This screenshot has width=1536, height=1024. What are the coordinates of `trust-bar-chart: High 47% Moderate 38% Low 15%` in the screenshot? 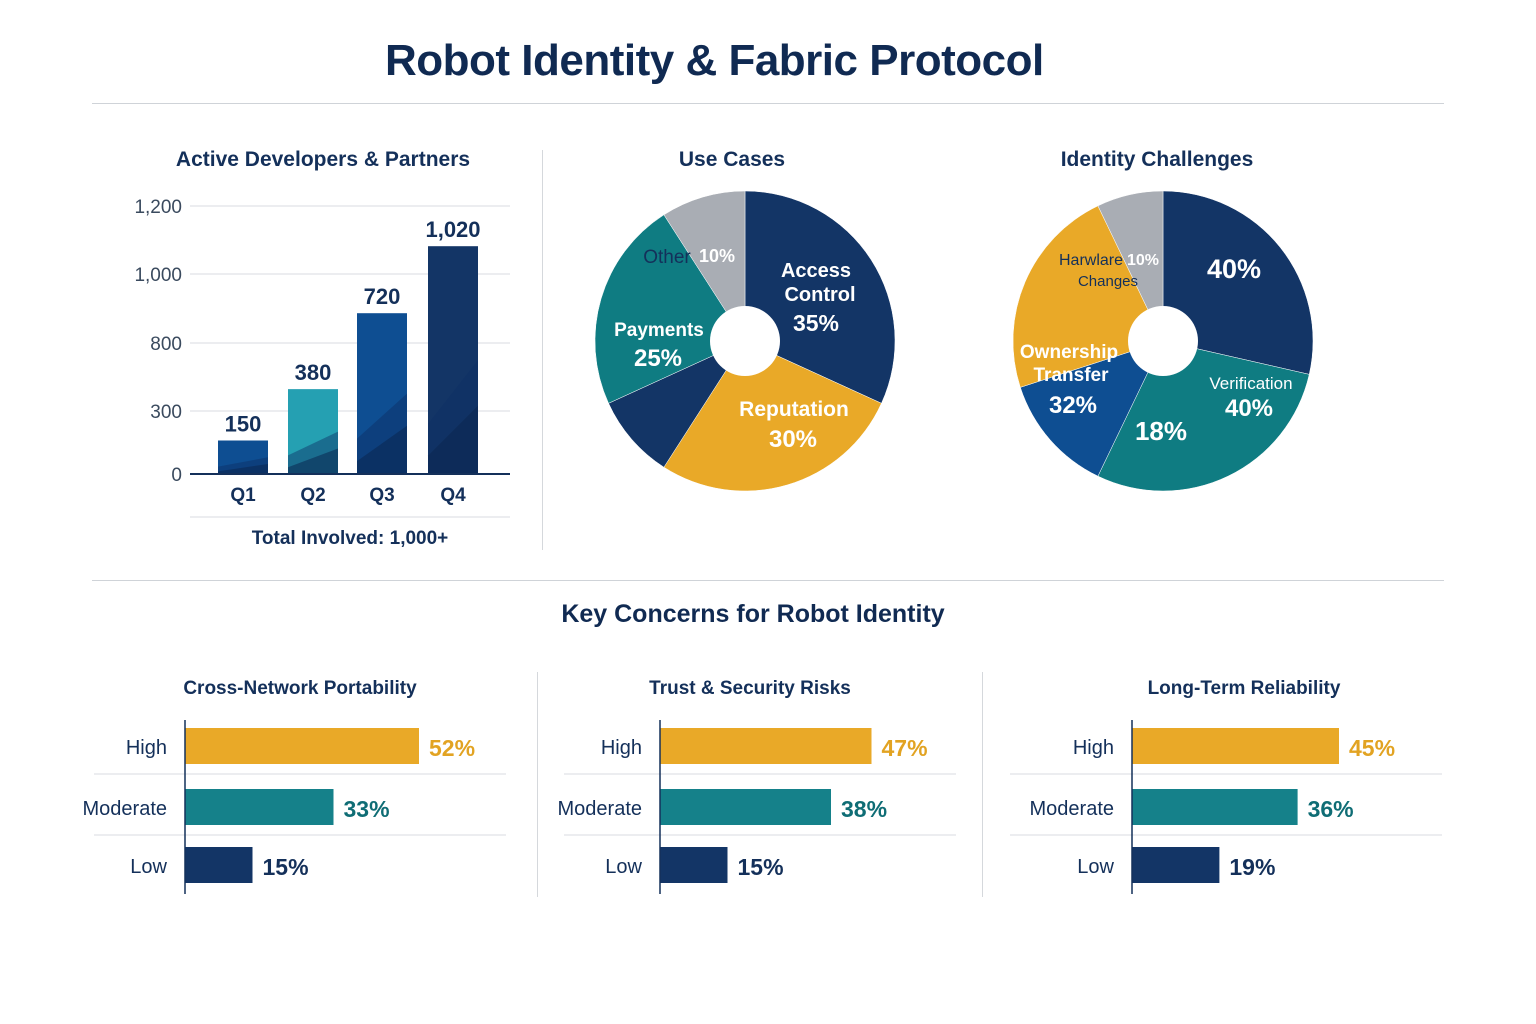 It's located at (757, 807).